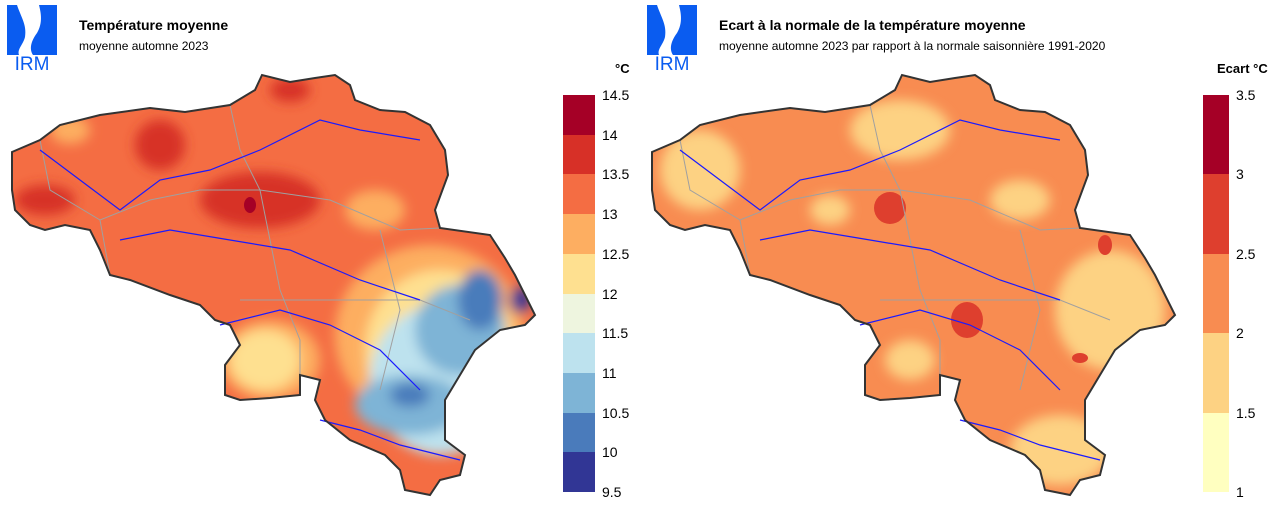  What do you see at coordinates (610, 452) in the screenshot?
I see `legend-tick-label: 10` at bounding box center [610, 452].